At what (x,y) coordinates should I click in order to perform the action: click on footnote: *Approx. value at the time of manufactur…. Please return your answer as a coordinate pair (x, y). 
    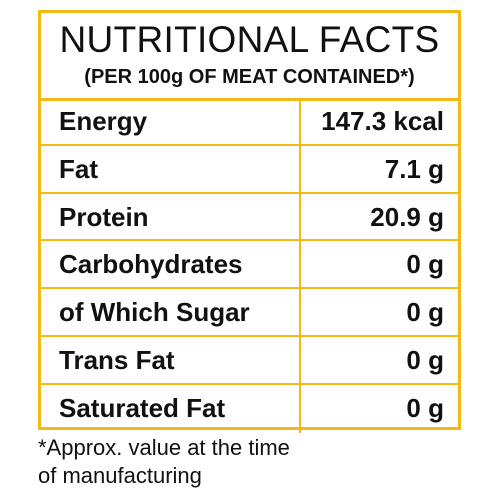
    Looking at the image, I should click on (248, 462).